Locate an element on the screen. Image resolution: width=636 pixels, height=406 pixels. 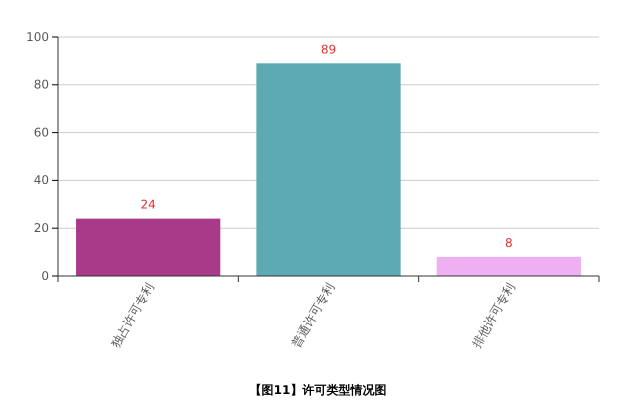
data-label: 89 is located at coordinates (328, 49).